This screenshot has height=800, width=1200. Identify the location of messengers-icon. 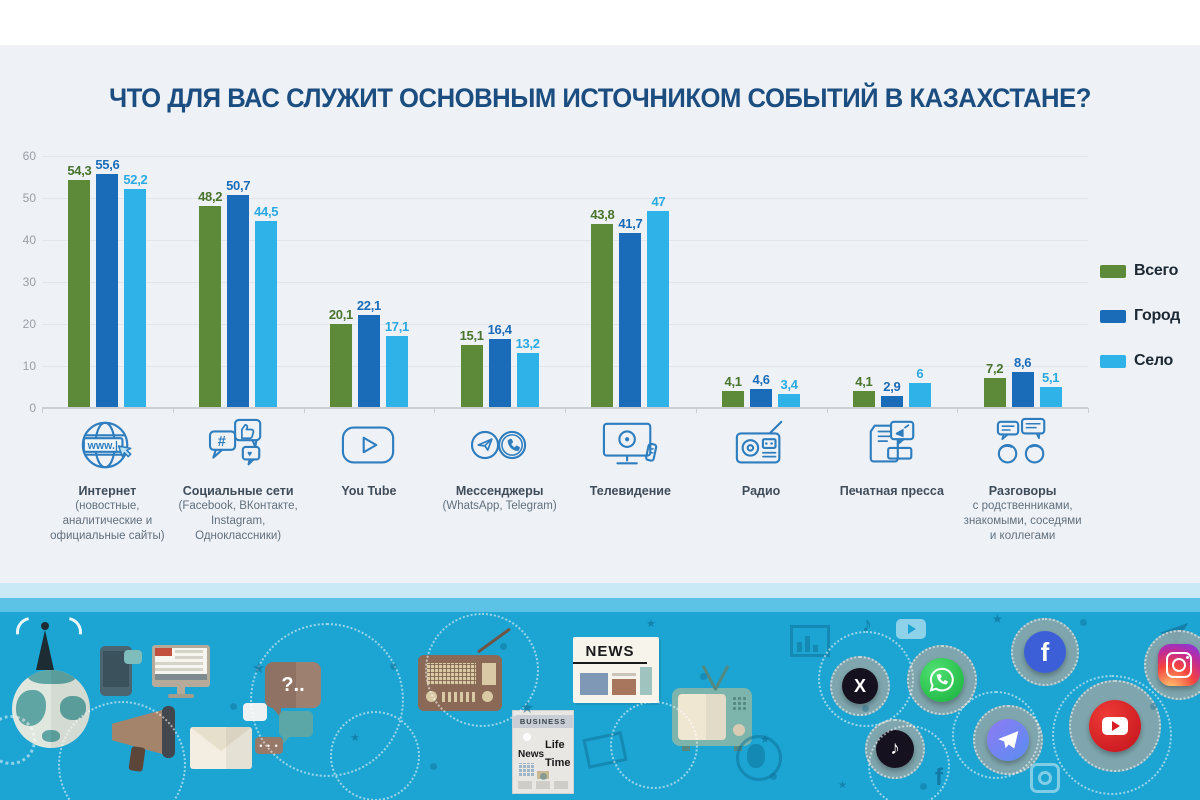
(500, 447).